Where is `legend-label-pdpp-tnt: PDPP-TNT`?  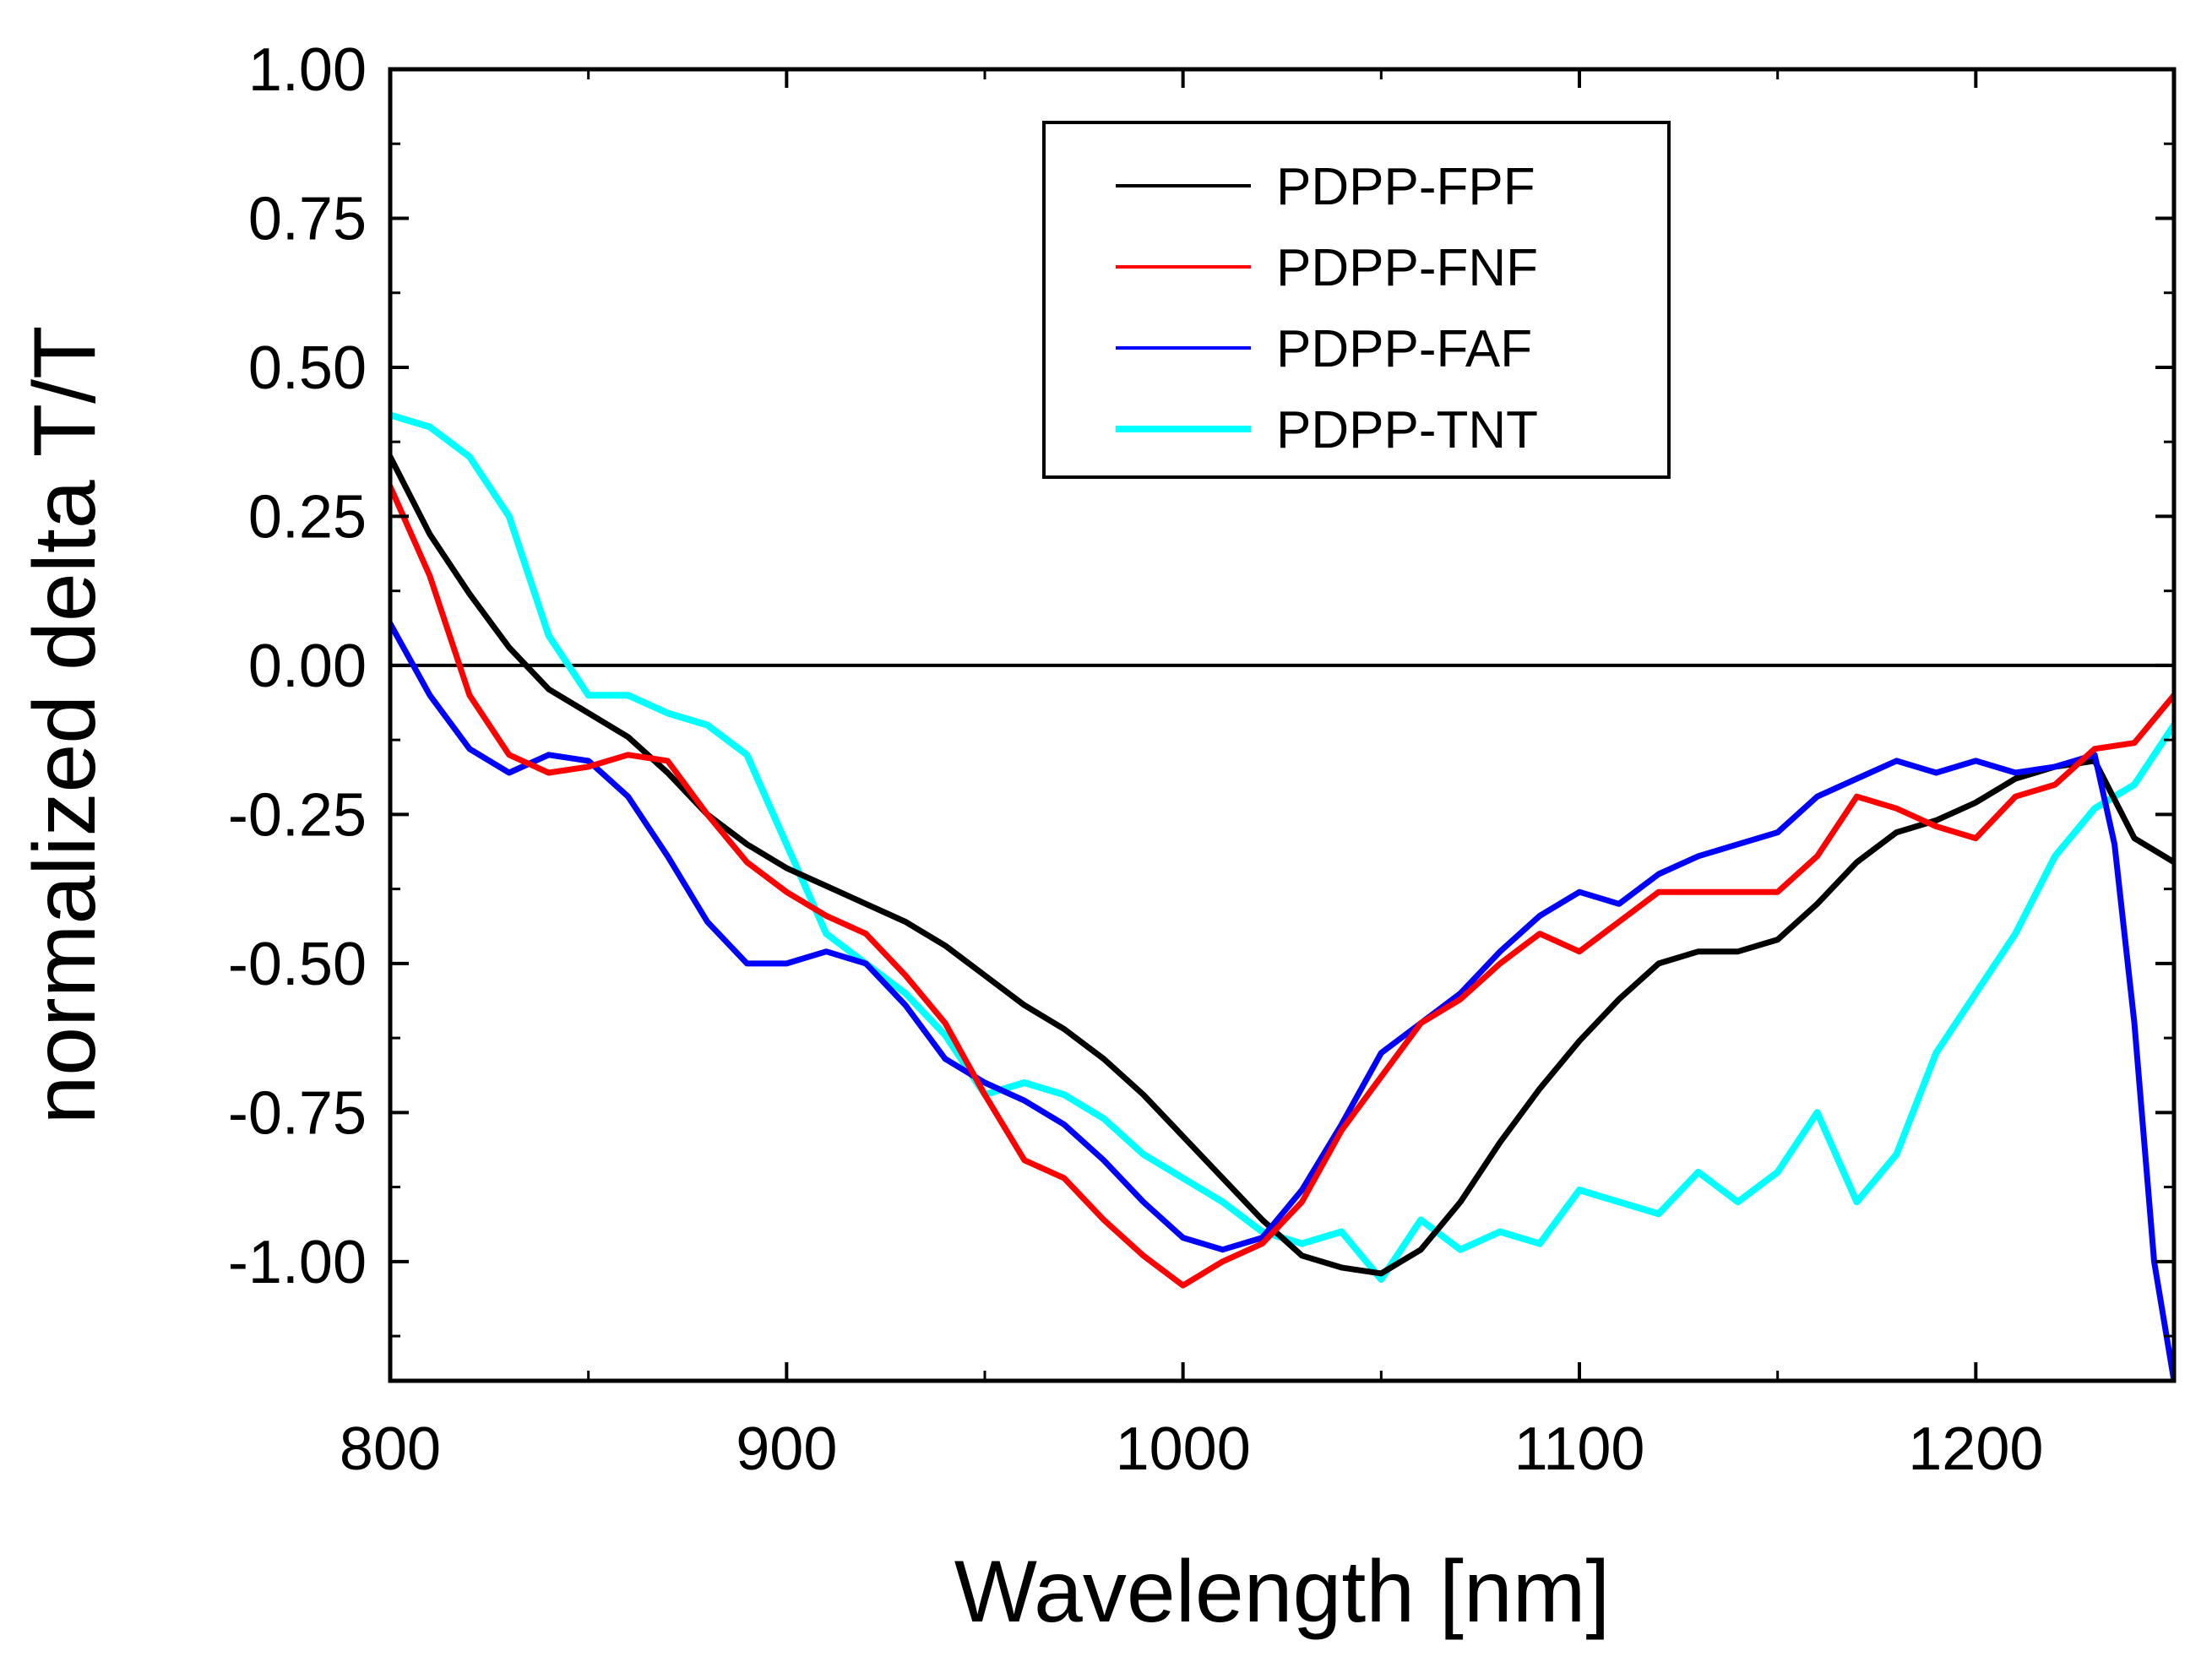
legend-label-pdpp-tnt: PDPP-TNT is located at coordinates (1407, 430).